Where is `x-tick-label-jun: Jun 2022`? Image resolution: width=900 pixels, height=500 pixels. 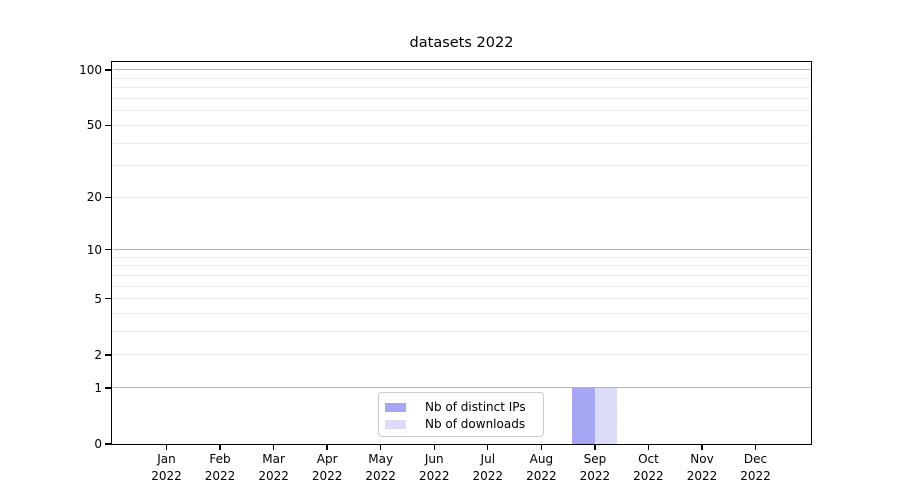 x-tick-label-jun: Jun 2022 is located at coordinates (434, 467).